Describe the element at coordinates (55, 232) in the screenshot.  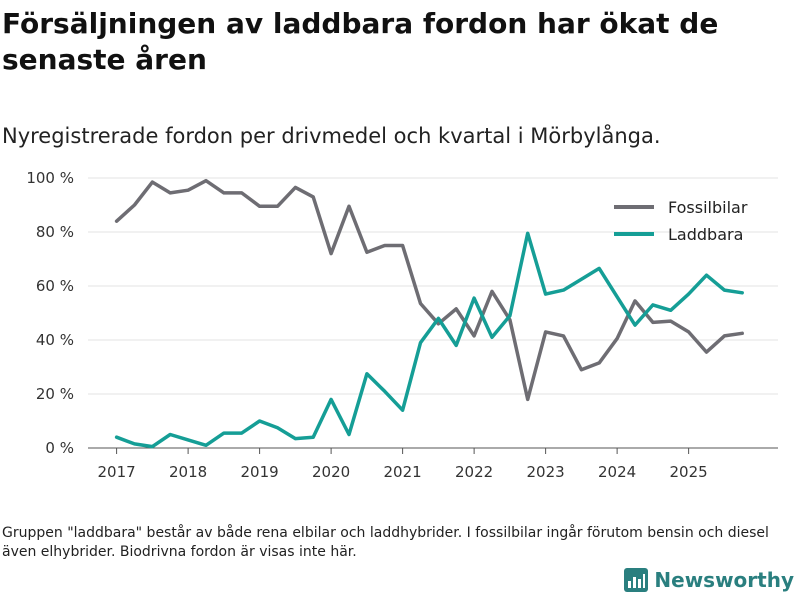
I see `y-tick-label: 80 %` at that location.